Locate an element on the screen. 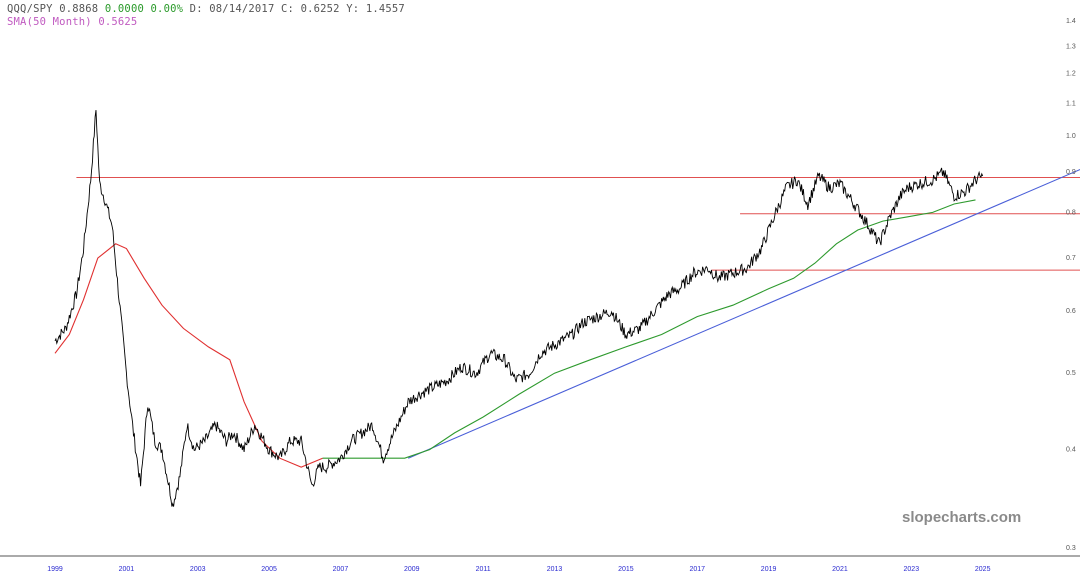 The width and height of the screenshot is (1080, 584). x-tick-label-12: 2021 is located at coordinates (840, 569).